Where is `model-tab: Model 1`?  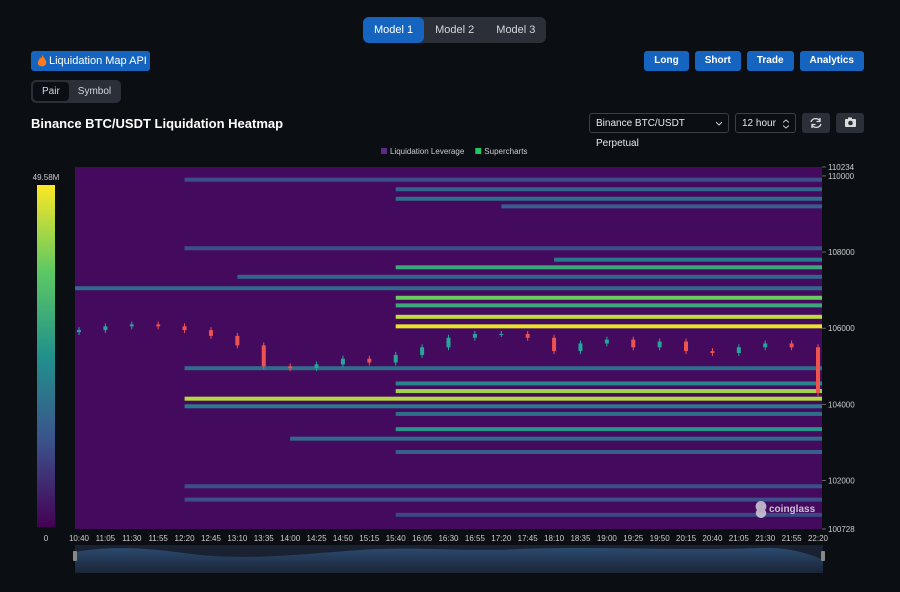 model-tab: Model 1 is located at coordinates (394, 30).